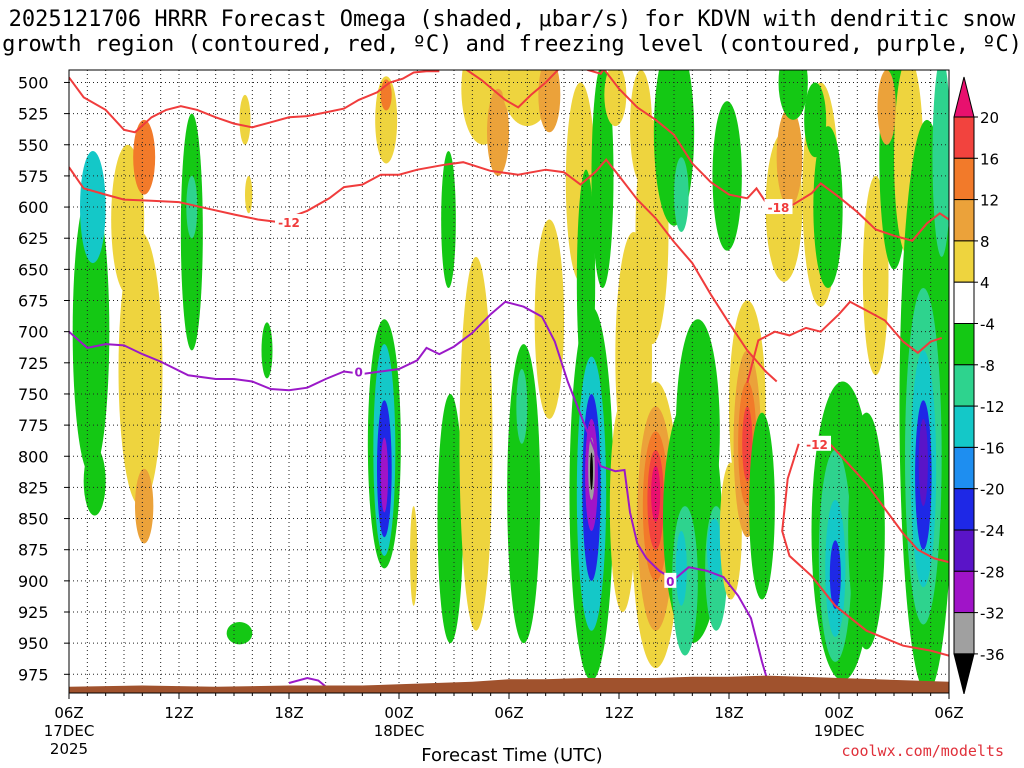 The width and height of the screenshot is (1024, 768). I want to click on y-tick-label-625: 625, so click(33, 238).